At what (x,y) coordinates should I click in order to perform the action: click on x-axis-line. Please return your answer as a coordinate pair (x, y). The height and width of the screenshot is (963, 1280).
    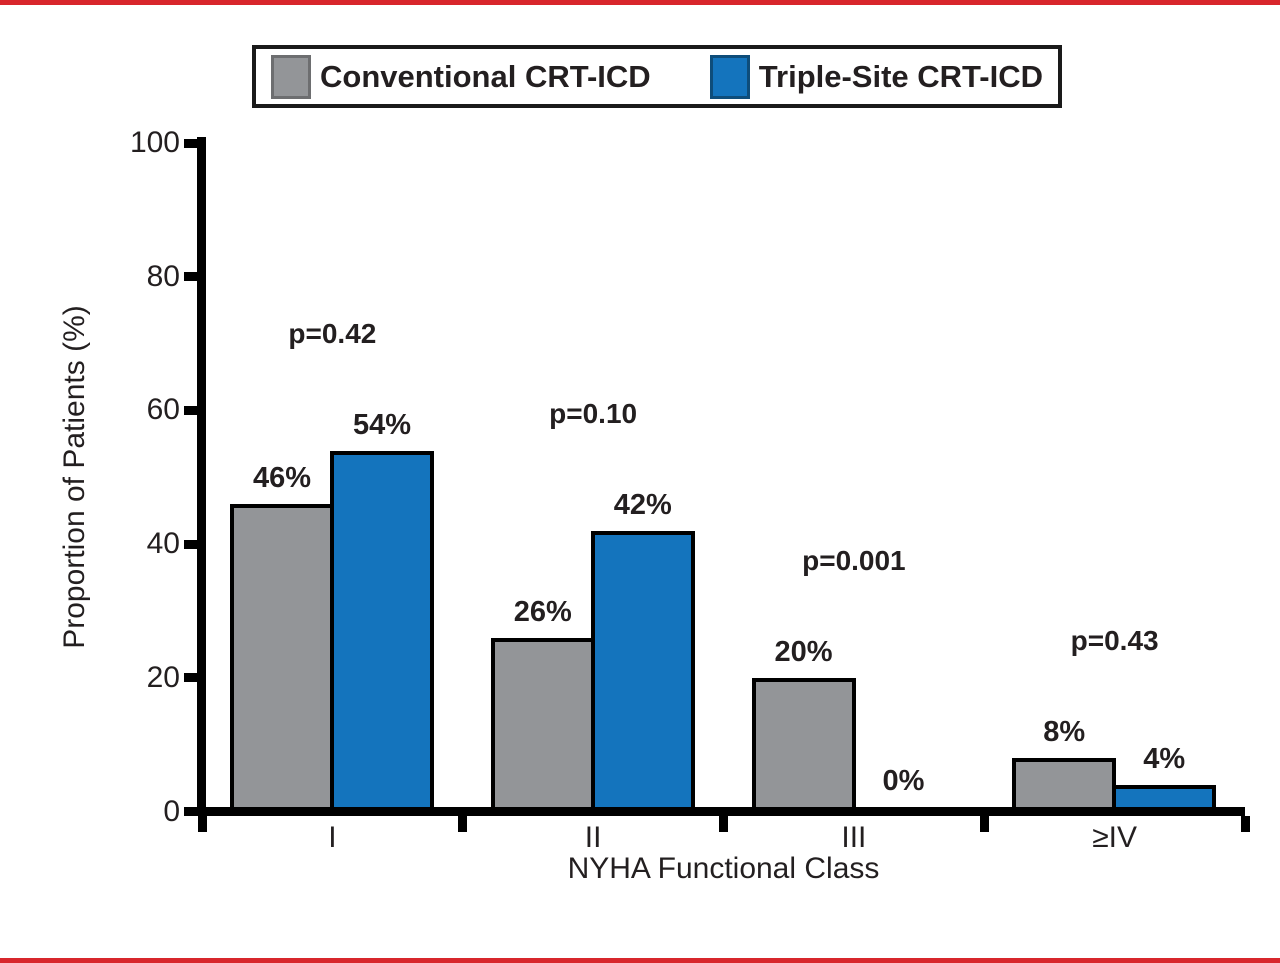
    Looking at the image, I should click on (721, 811).